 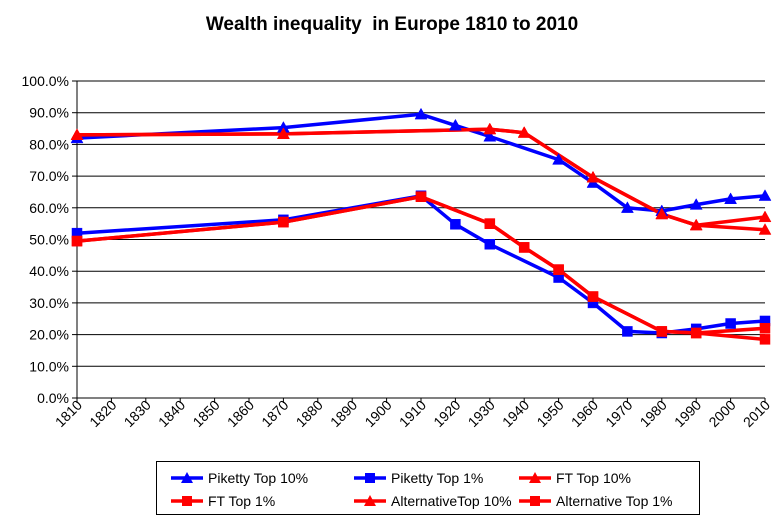 What do you see at coordinates (481, 413) in the screenshot?
I see `x-tick-label: 1930` at bounding box center [481, 413].